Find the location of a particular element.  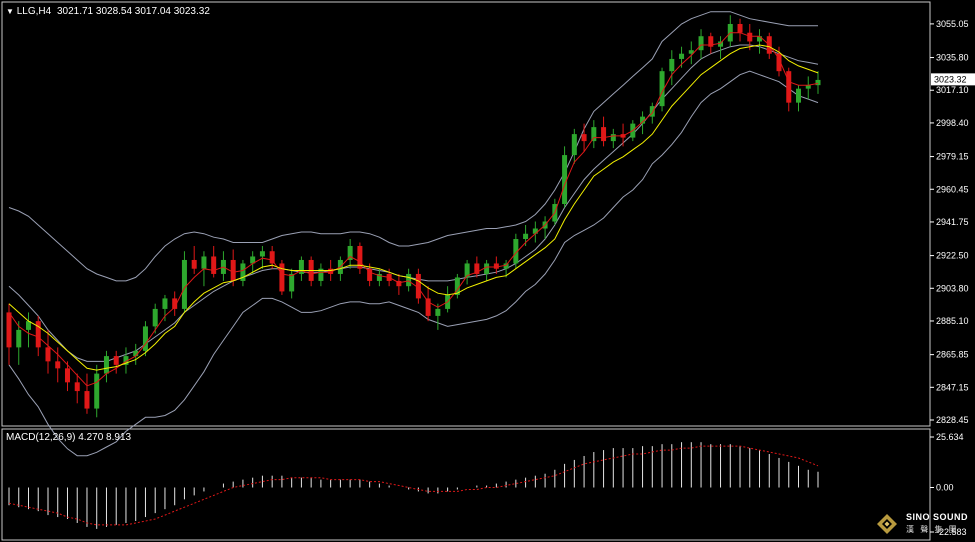

macd-tick-label: 0.00 is located at coordinates (945, 488).